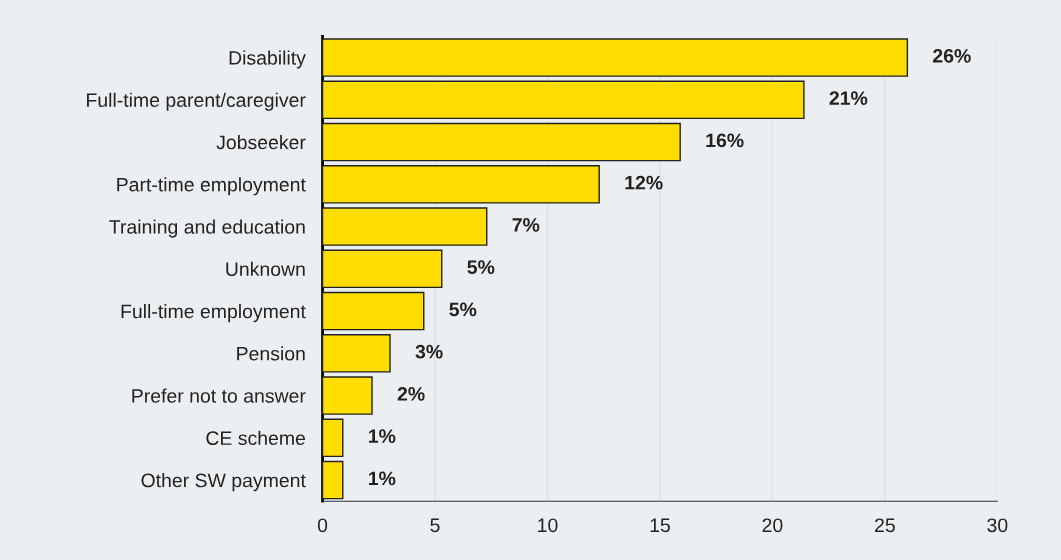 The height and width of the screenshot is (560, 1061). What do you see at coordinates (271, 353) in the screenshot?
I see `y-tick-label: Pension` at bounding box center [271, 353].